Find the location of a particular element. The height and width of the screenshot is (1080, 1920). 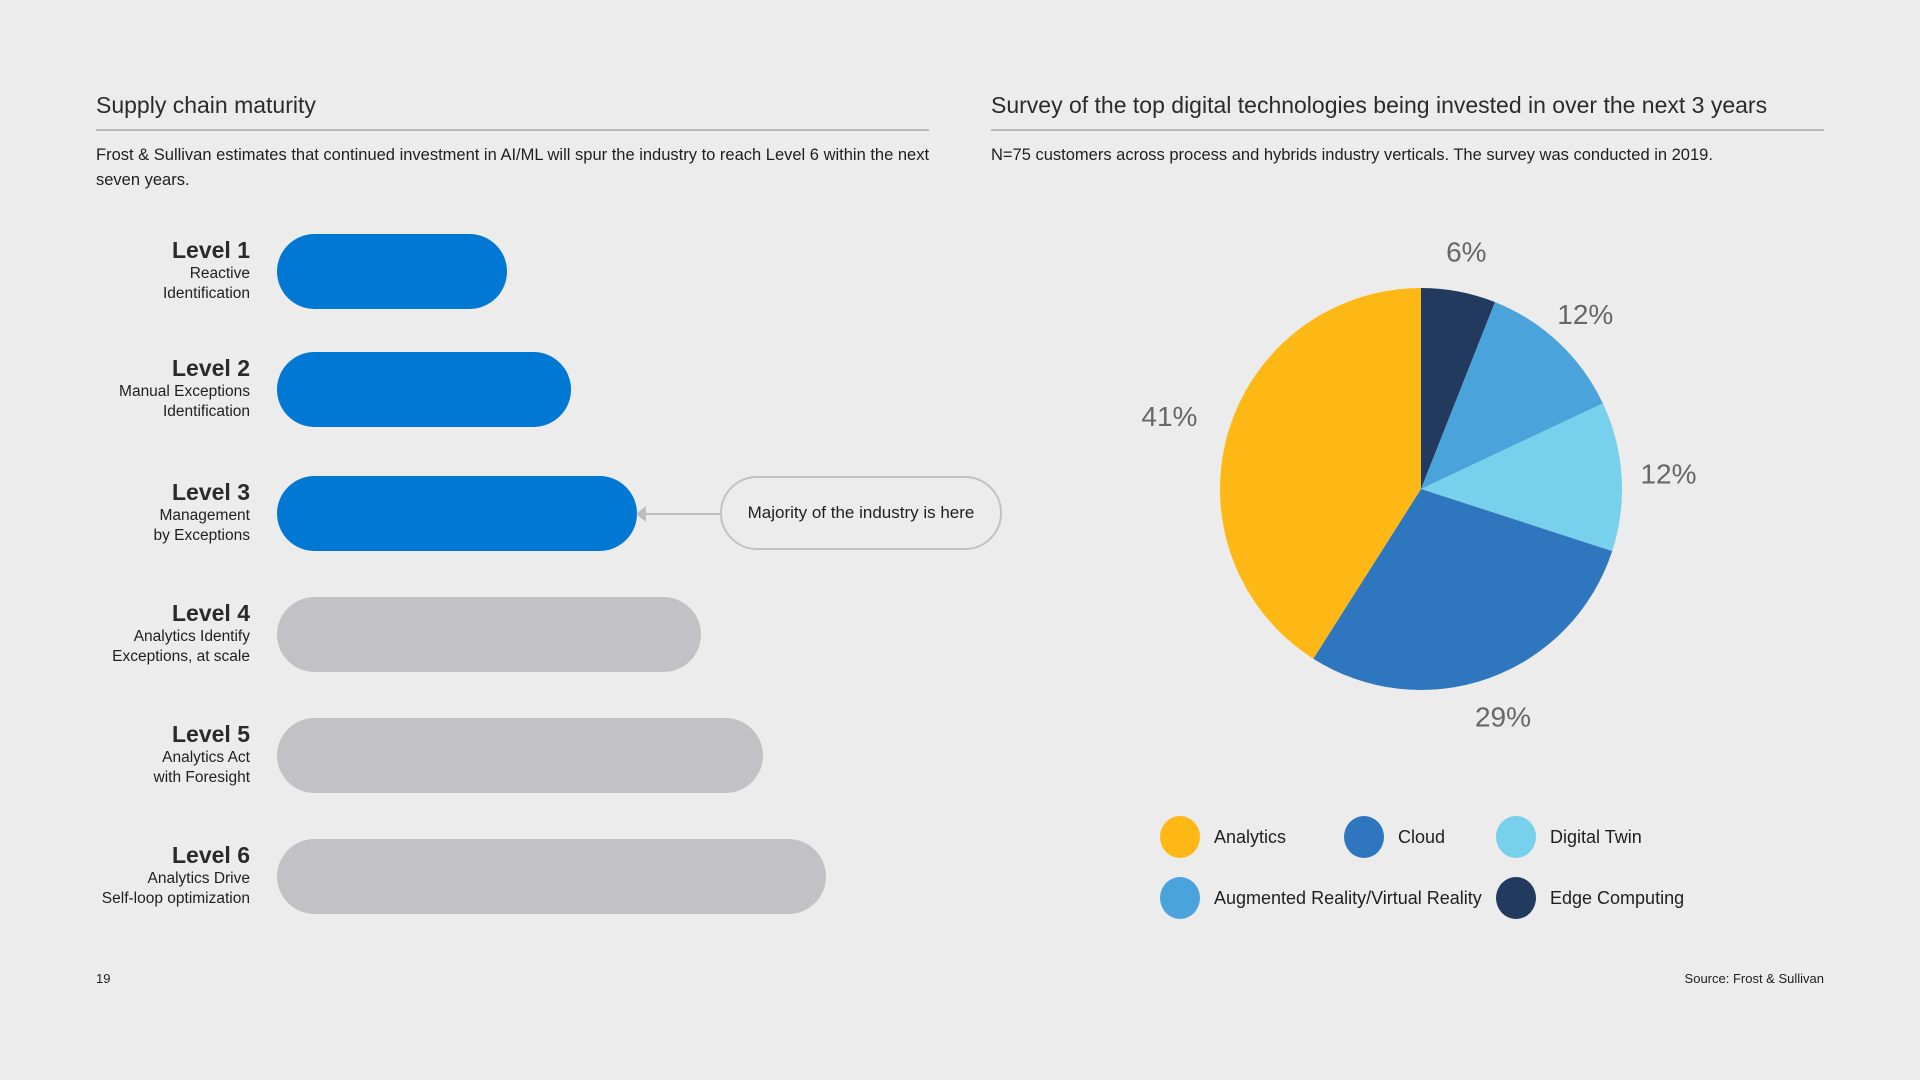

arrow-head-icon is located at coordinates (641, 514).